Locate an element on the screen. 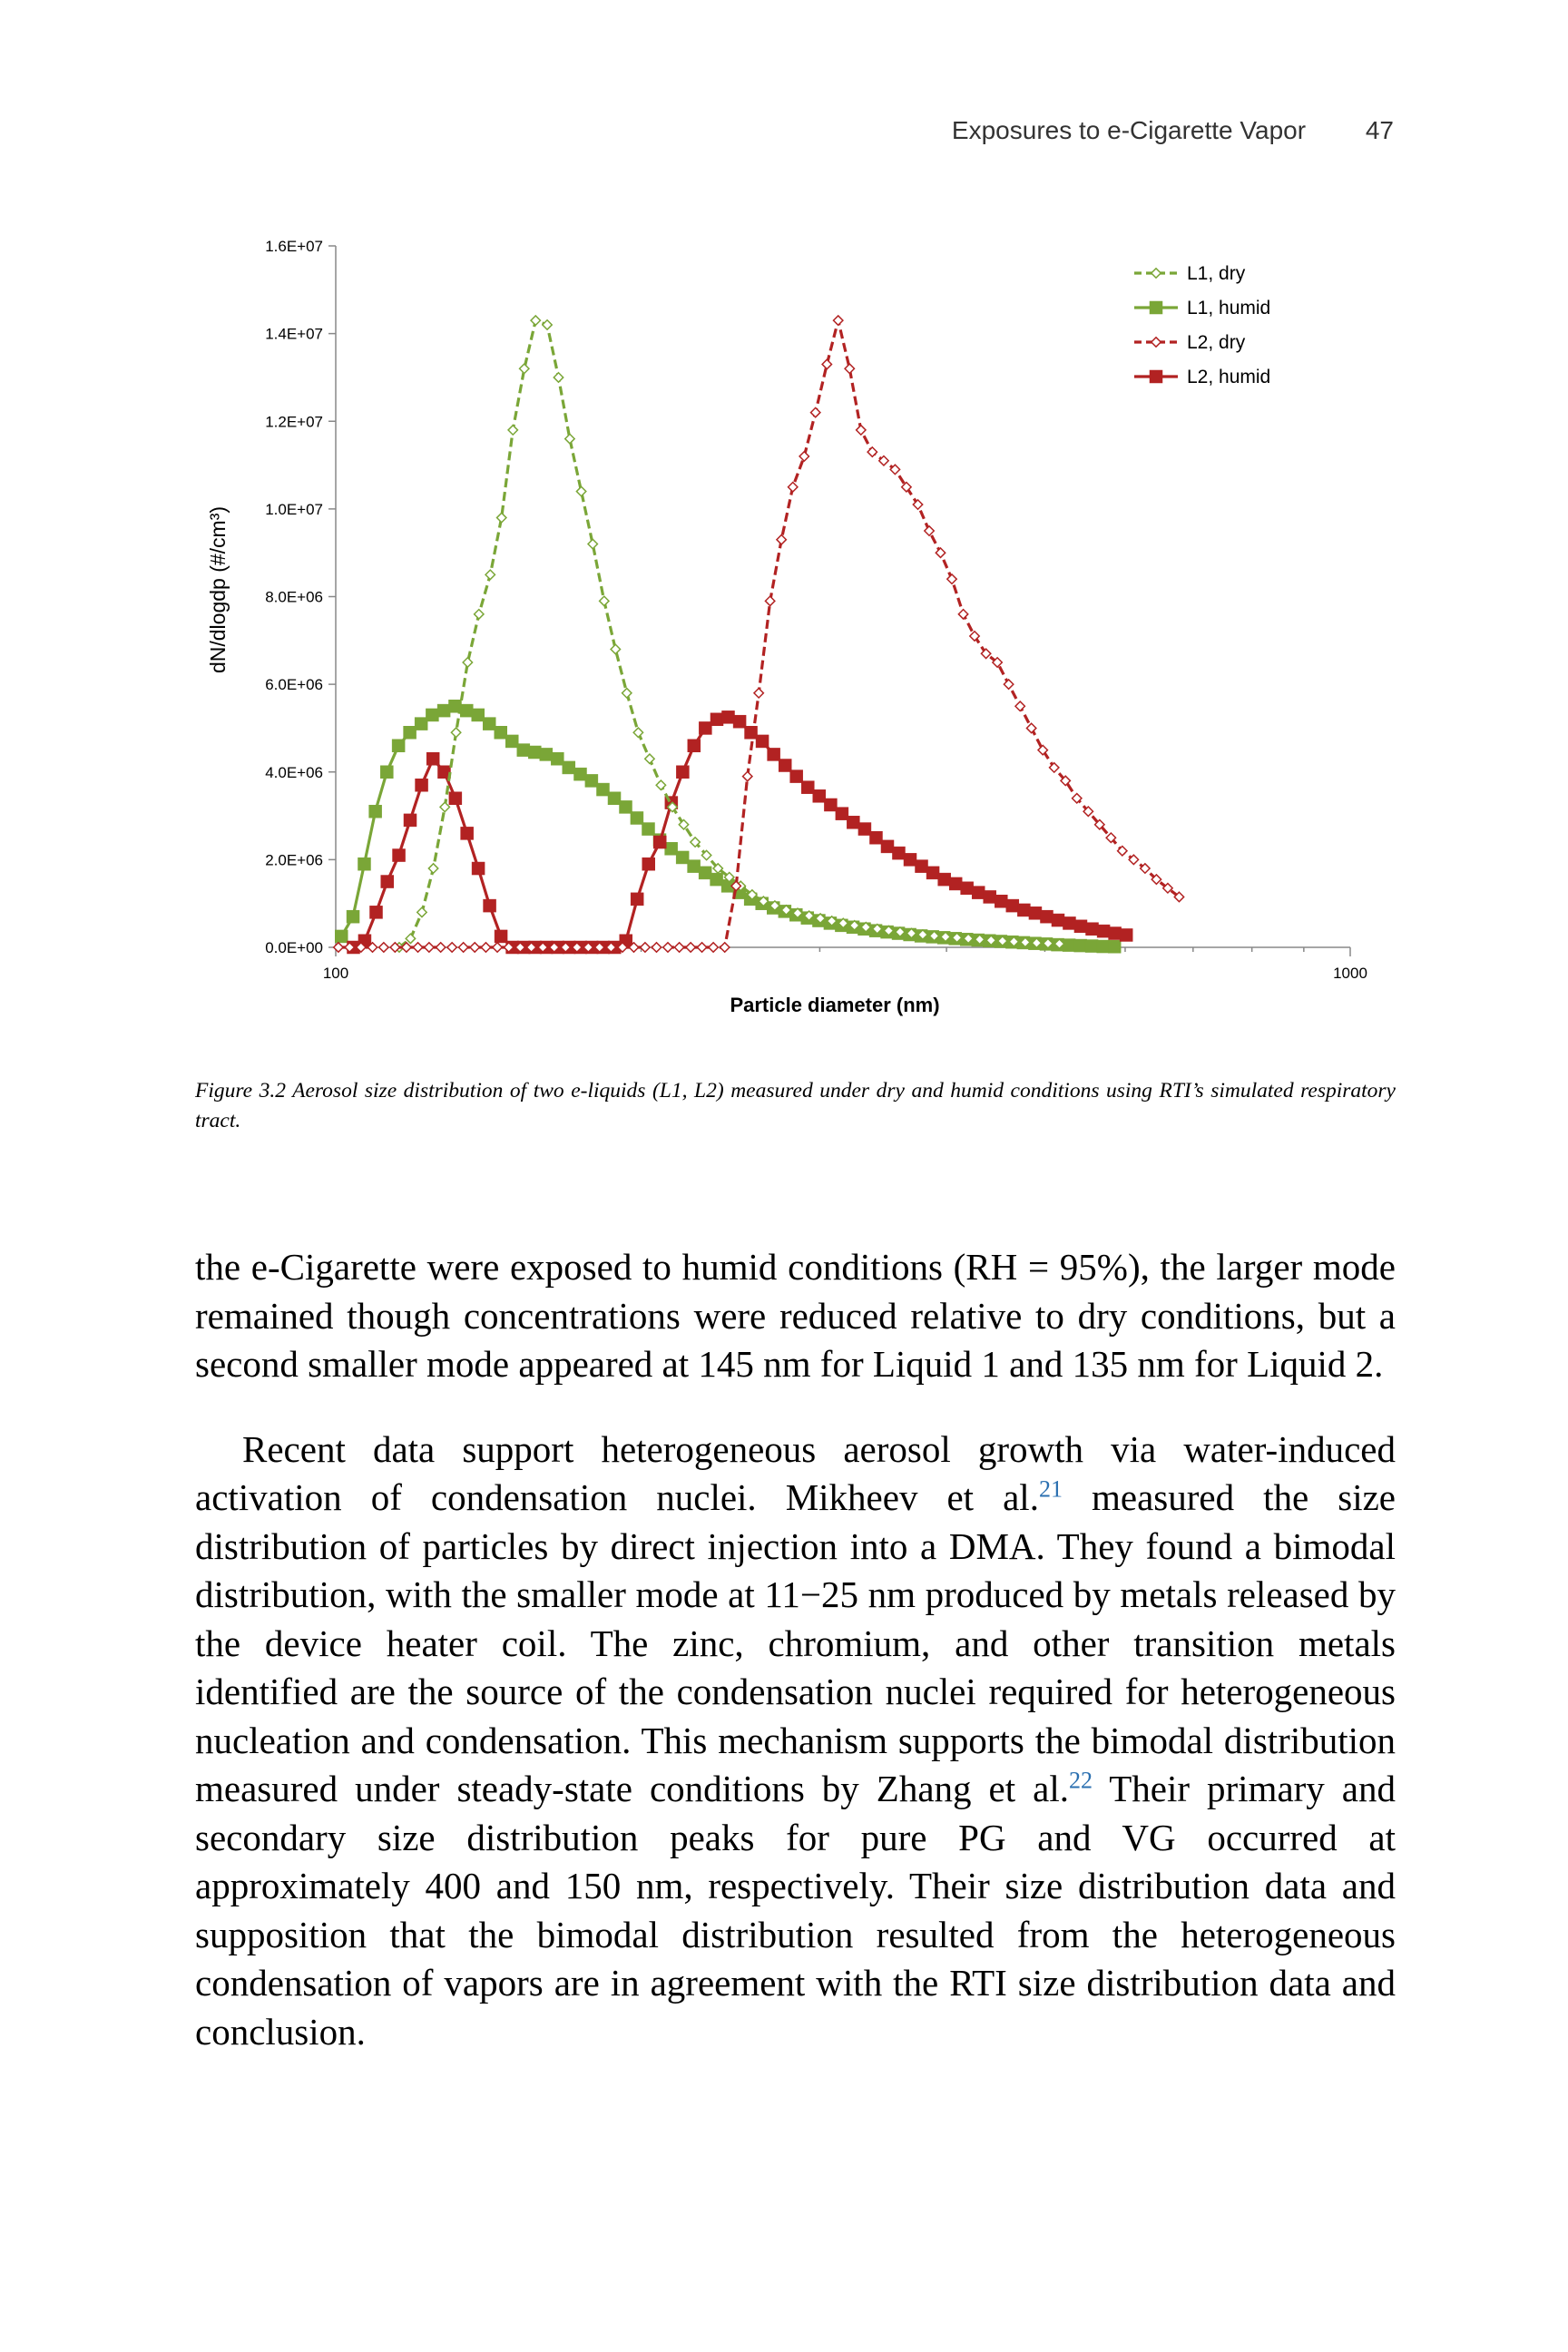 This screenshot has height=2352, width=1568. series-line-l2-dry is located at coordinates (759, 633).